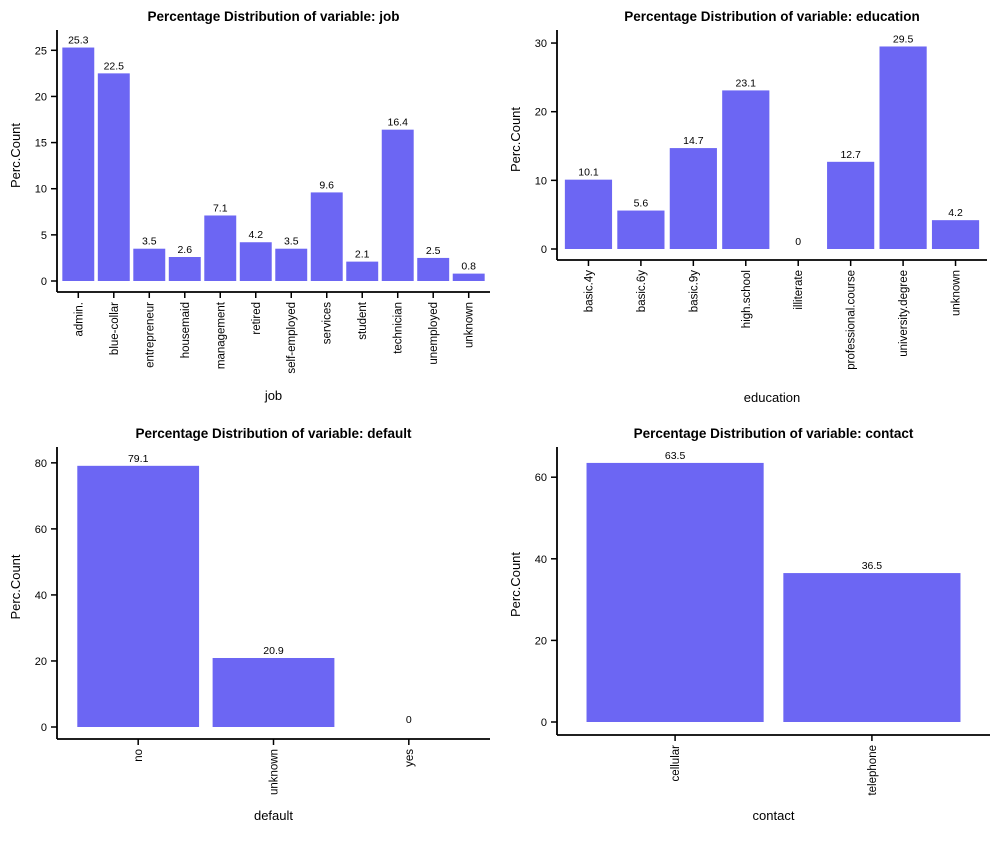 The height and width of the screenshot is (841, 1000). Describe the element at coordinates (746, 83) in the screenshot. I see `bar-value-label: 23.1` at that location.